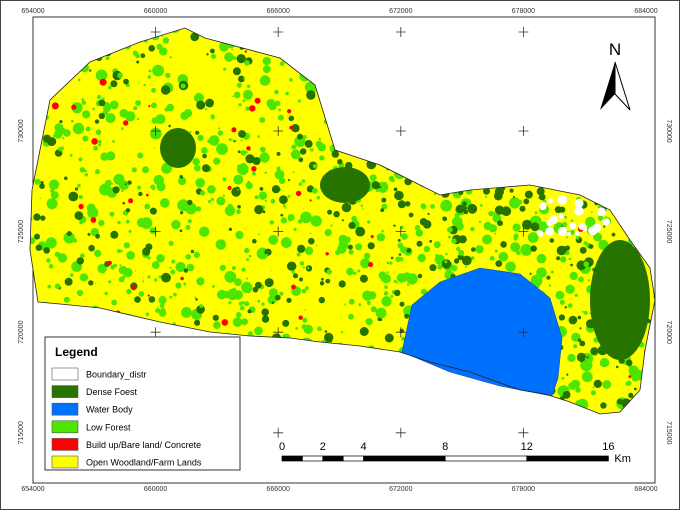  Describe the element at coordinates (32, 11) in the screenshot. I see `x-label-top: 654000` at that location.